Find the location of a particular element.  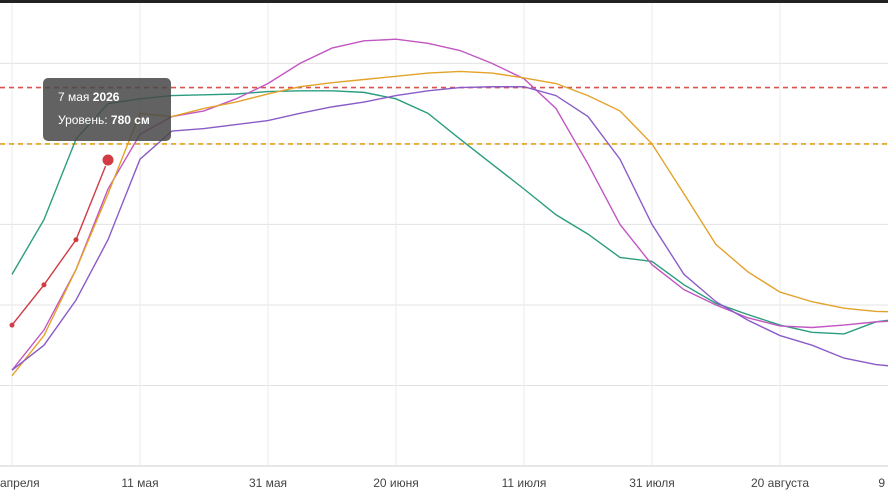

x-tick-label: 20 августа is located at coordinates (780, 483).